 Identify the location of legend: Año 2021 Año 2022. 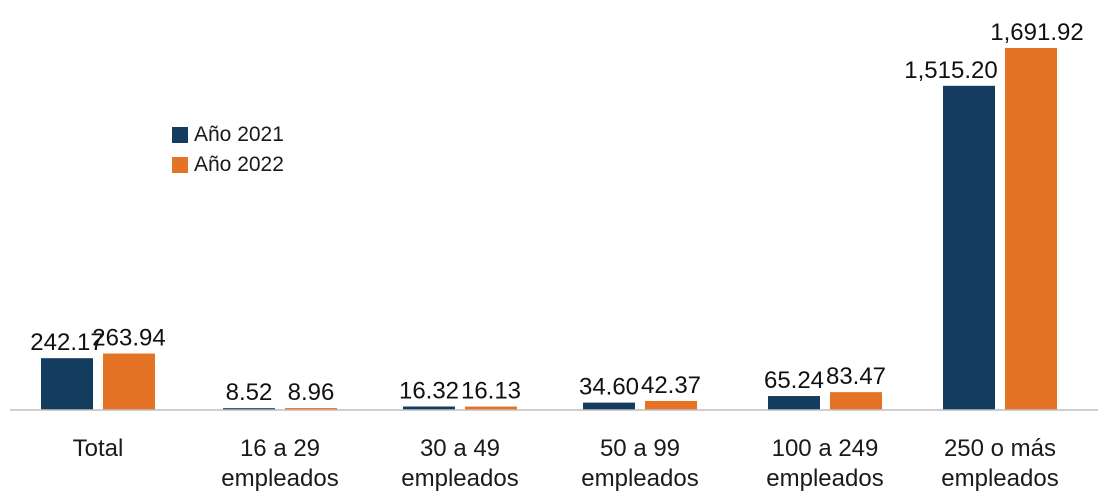
(228, 150).